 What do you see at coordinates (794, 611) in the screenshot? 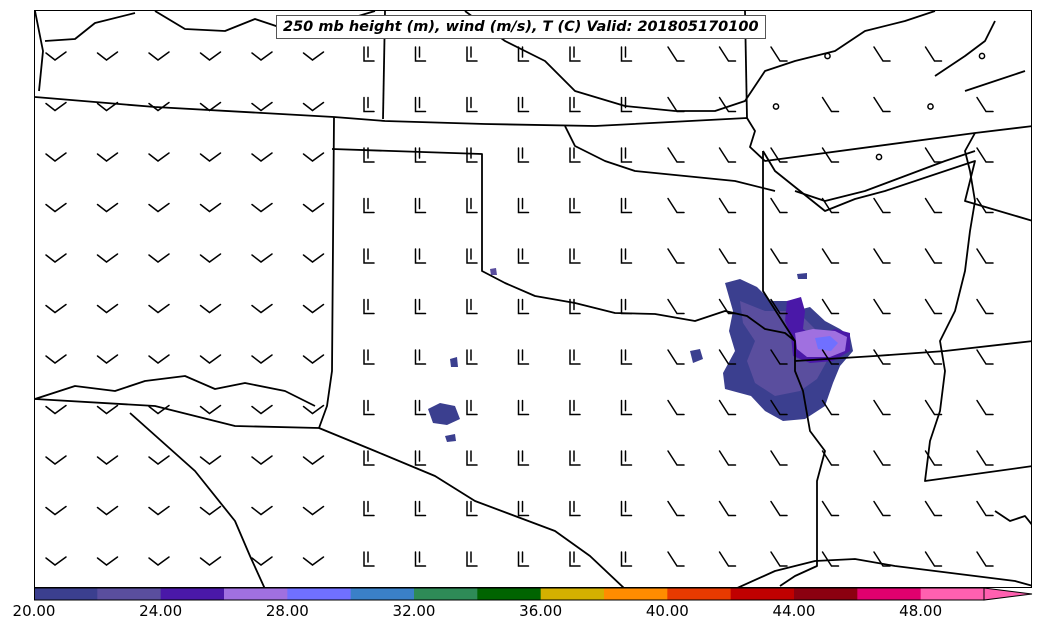
I see `colorbar-tick-label: 44.00` at bounding box center [794, 611].